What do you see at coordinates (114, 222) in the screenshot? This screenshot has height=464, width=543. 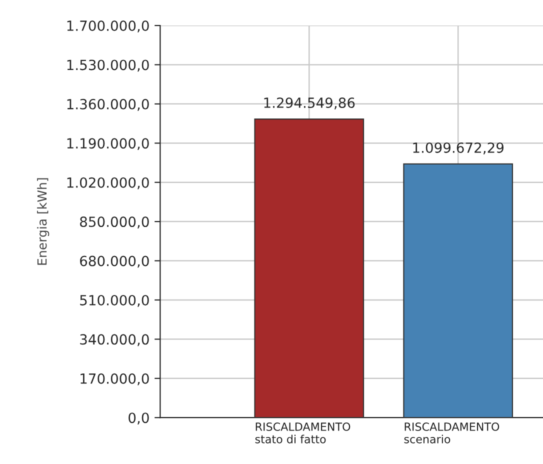 I see `y-tick-label: 850.000,0` at bounding box center [114, 222].